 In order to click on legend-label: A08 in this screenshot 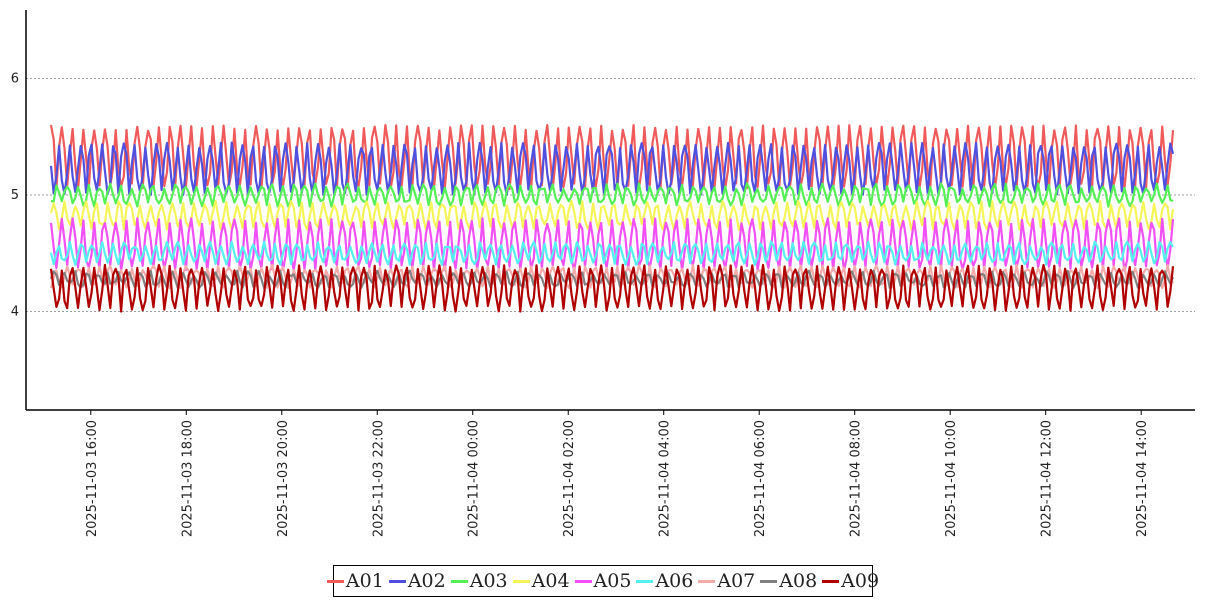, I will do `click(798, 581)`.